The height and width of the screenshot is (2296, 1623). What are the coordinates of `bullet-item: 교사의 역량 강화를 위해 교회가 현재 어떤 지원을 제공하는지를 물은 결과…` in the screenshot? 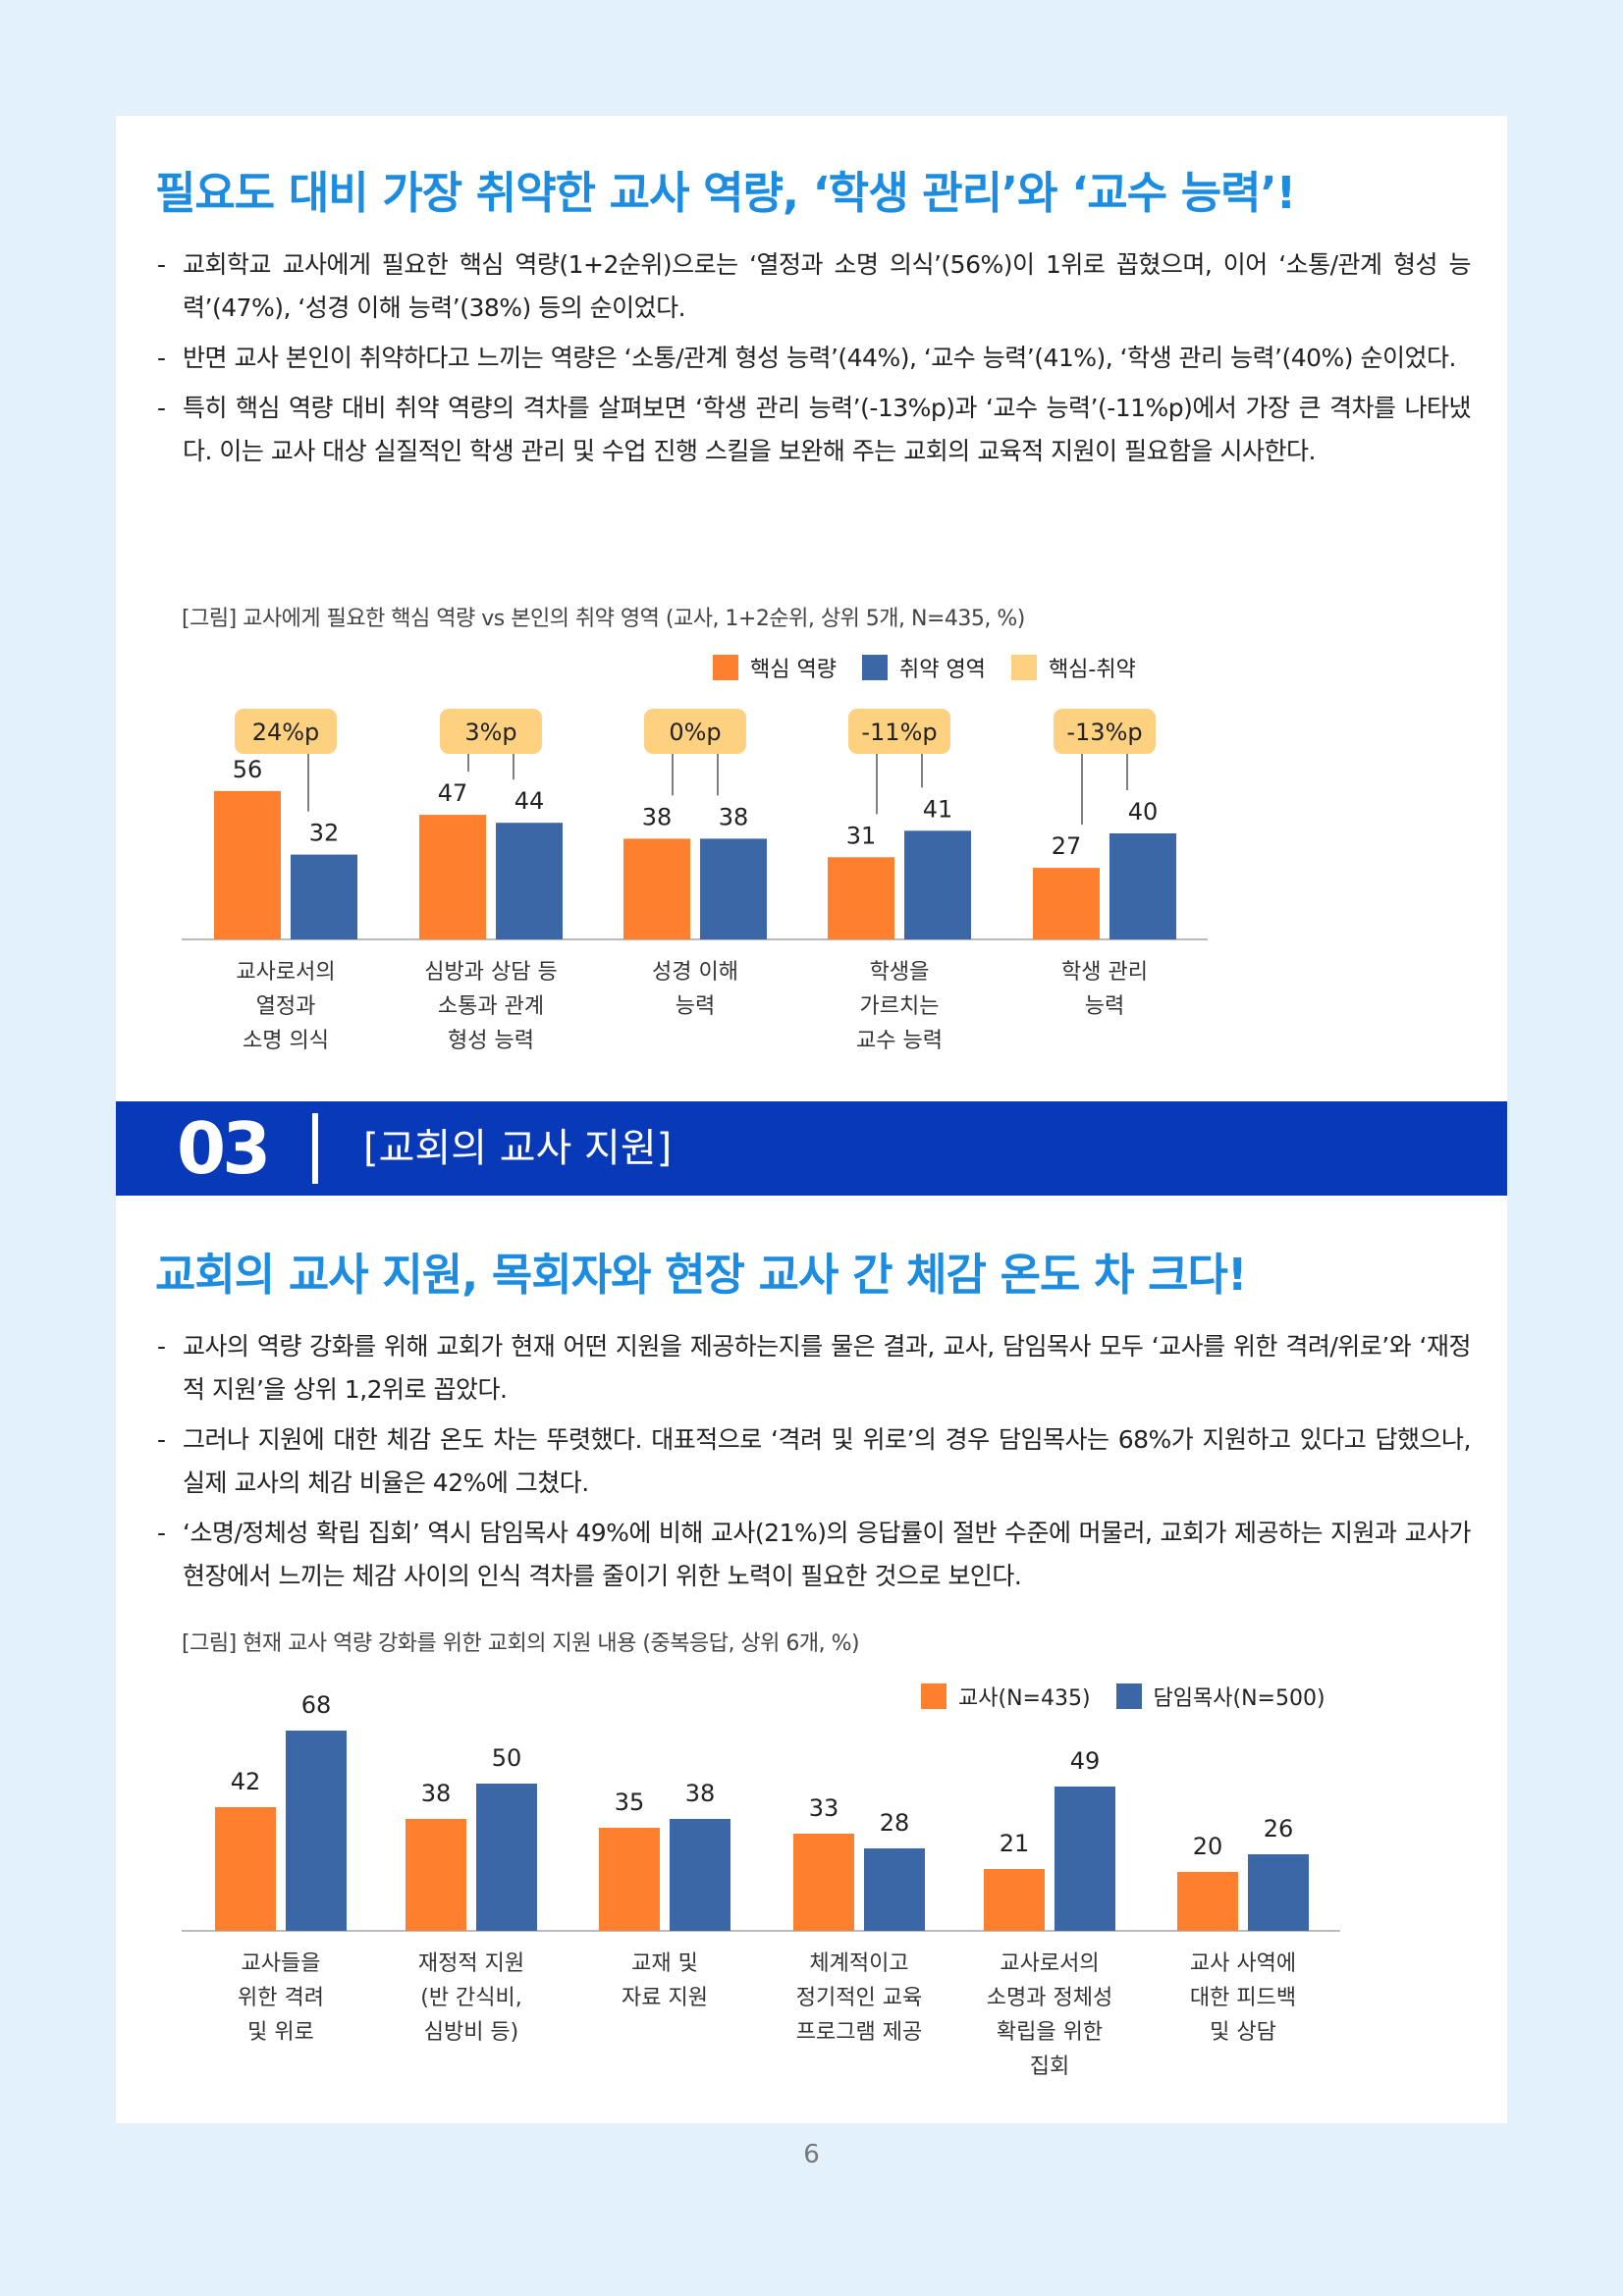 It's located at (813, 1368).